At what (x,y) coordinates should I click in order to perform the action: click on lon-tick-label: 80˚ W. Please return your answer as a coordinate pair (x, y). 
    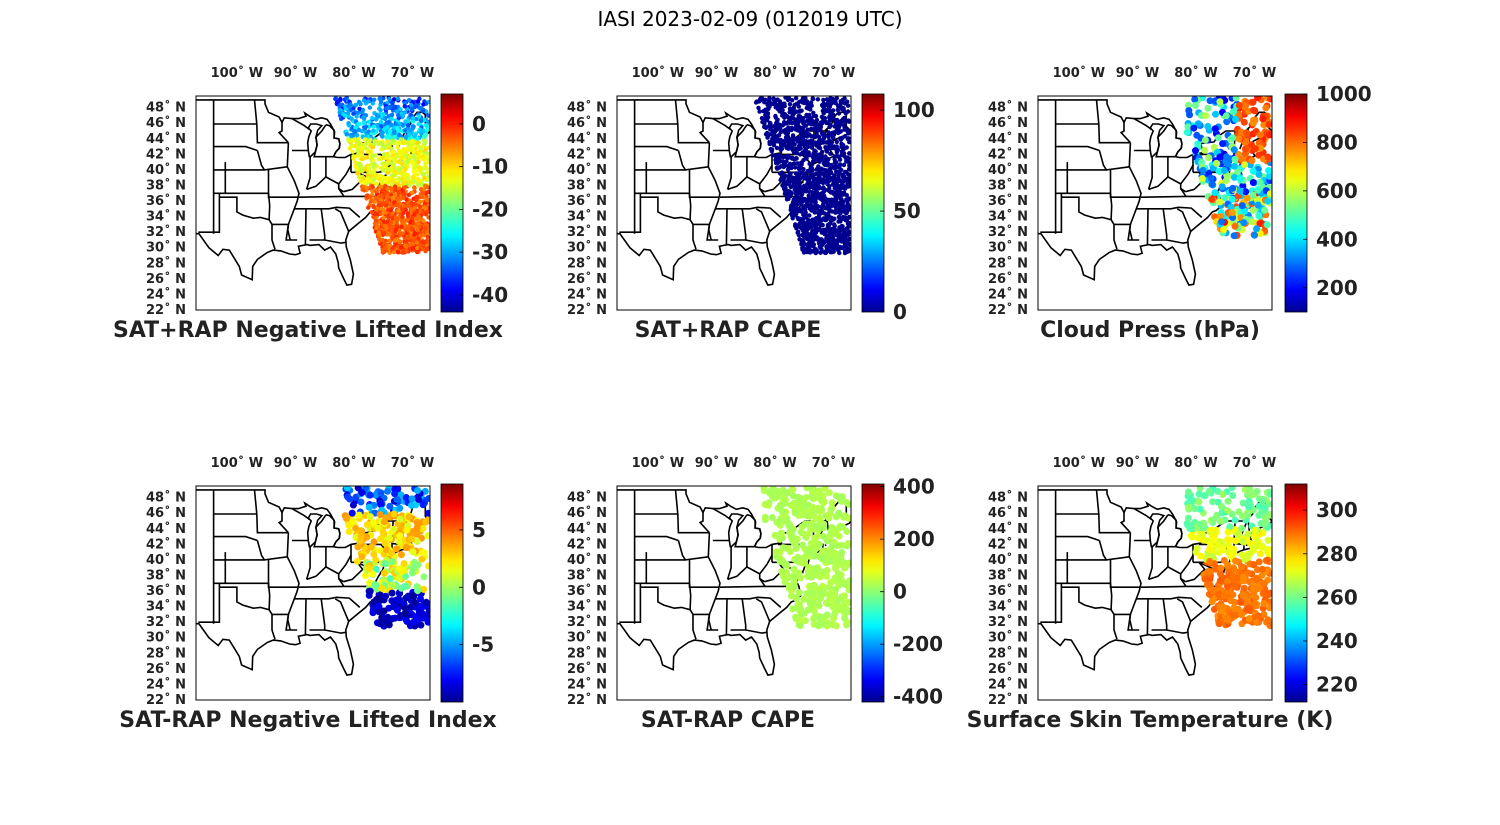
    Looking at the image, I should click on (774, 463).